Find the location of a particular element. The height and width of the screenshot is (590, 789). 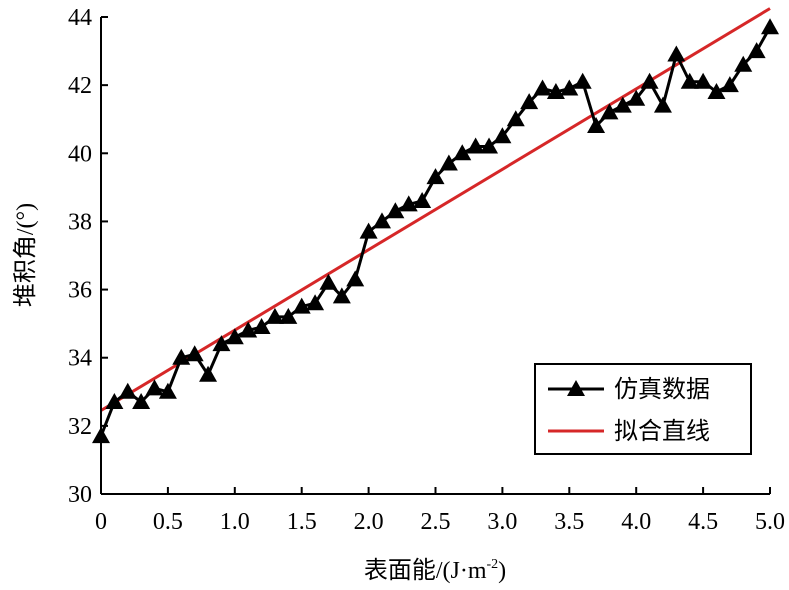

y-tick-label: 30 is located at coordinates (80, 495).